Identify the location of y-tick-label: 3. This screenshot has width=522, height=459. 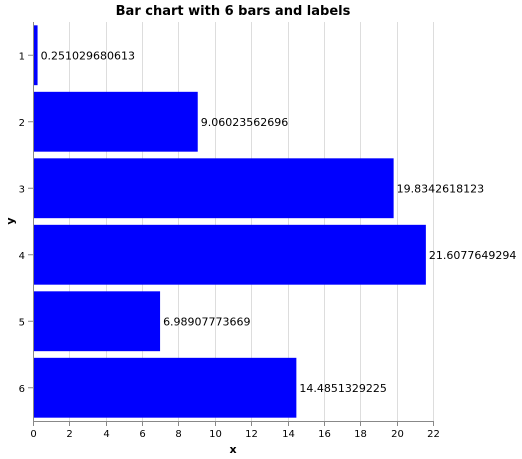
(22, 189).